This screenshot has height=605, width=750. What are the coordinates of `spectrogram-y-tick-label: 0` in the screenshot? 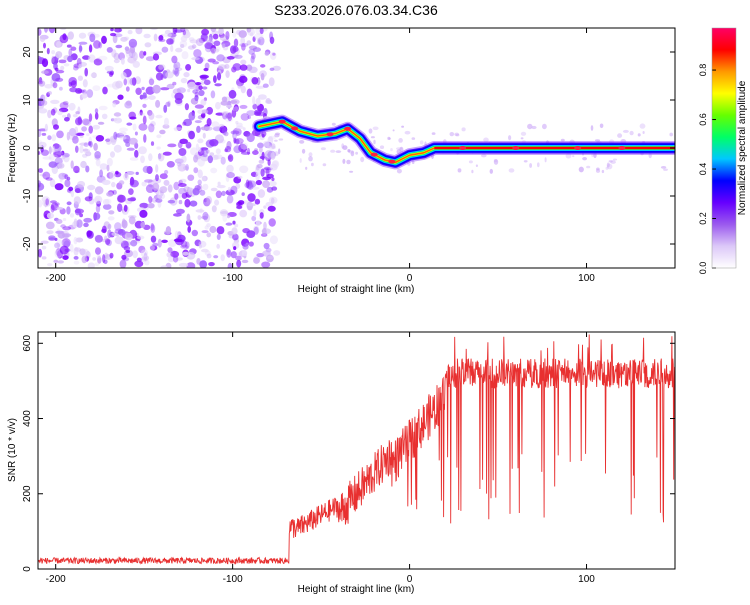 It's located at (27, 148).